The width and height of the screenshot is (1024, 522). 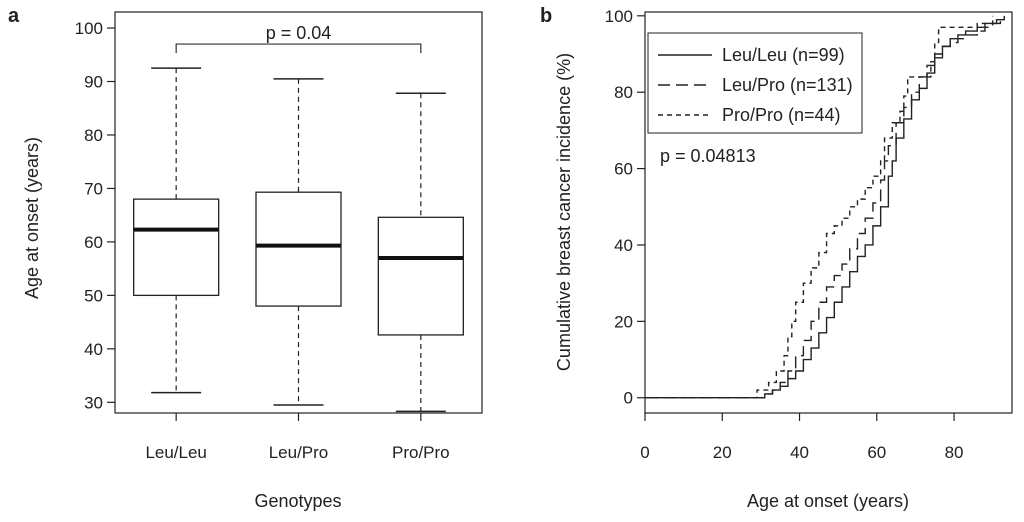 What do you see at coordinates (546, 16) in the screenshot?
I see `panel-b-letter: b` at bounding box center [546, 16].